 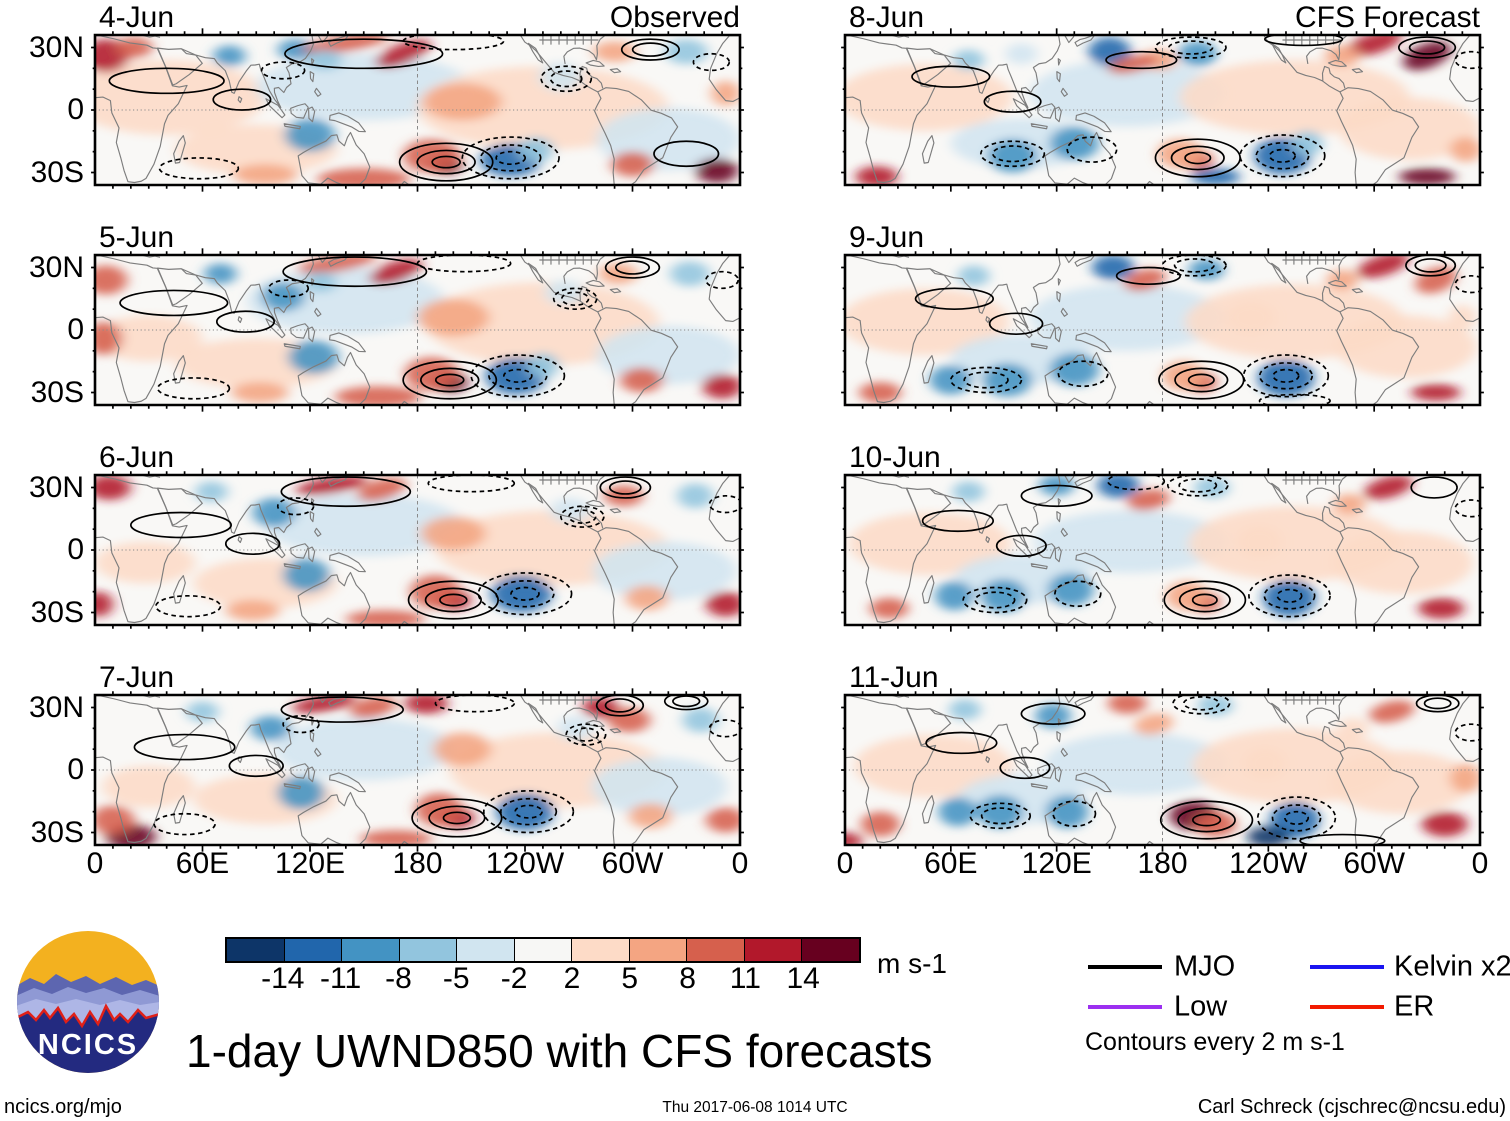 I want to click on colorbar-tick-label: -11, so click(x=341, y=978).